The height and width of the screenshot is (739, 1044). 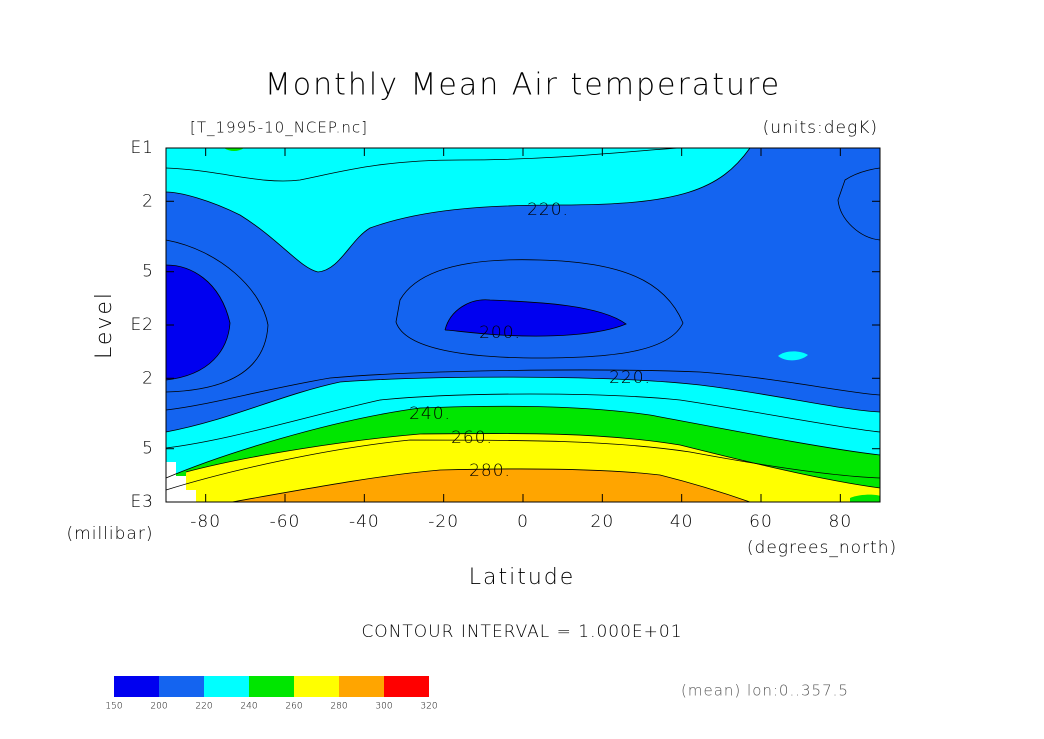 What do you see at coordinates (822, 548) in the screenshot?
I see `x-units: (degrees_north)` at bounding box center [822, 548].